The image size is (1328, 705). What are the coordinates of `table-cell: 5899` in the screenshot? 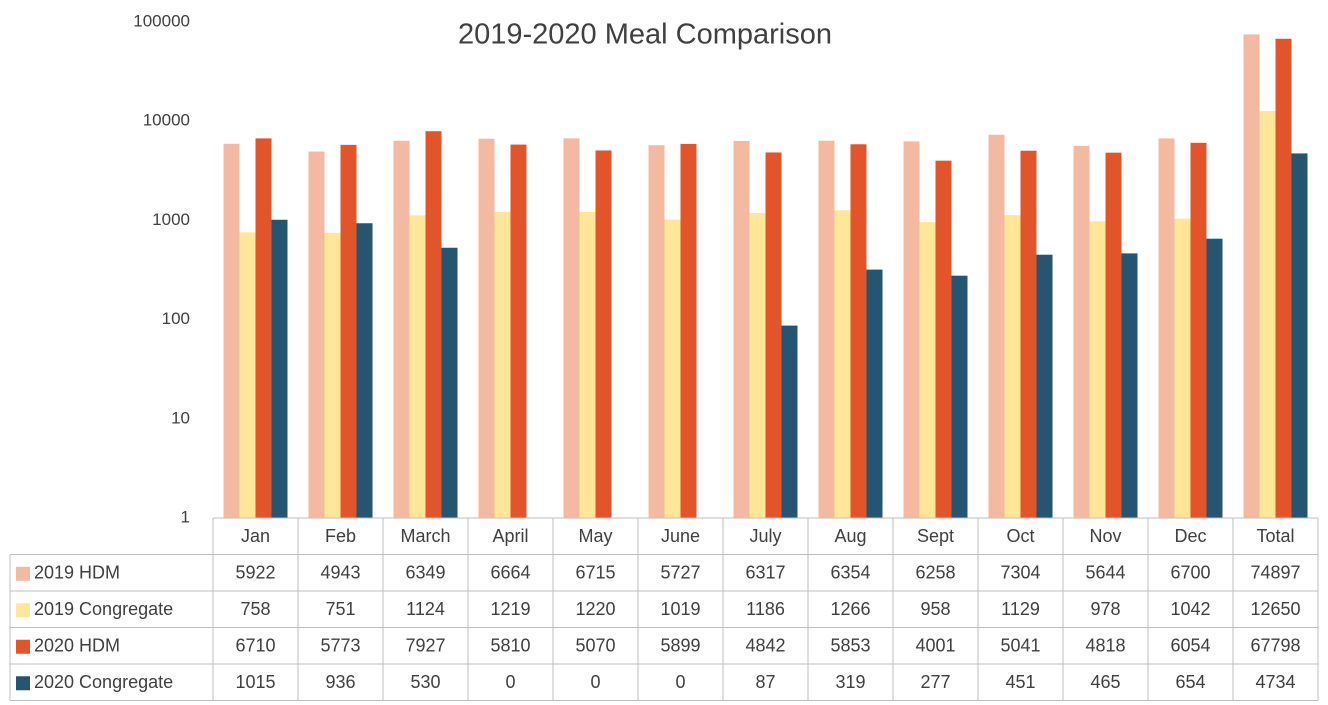 It's located at (680, 646).